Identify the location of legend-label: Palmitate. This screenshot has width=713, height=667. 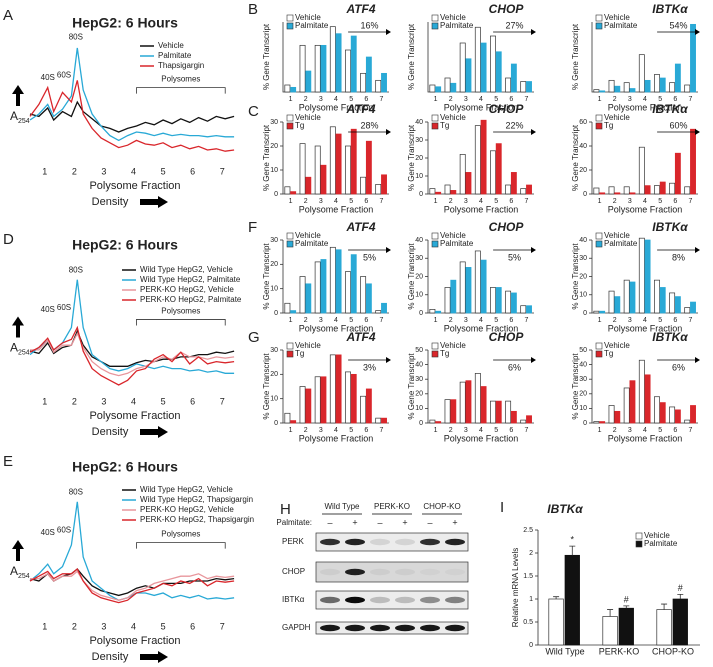
(312, 243).